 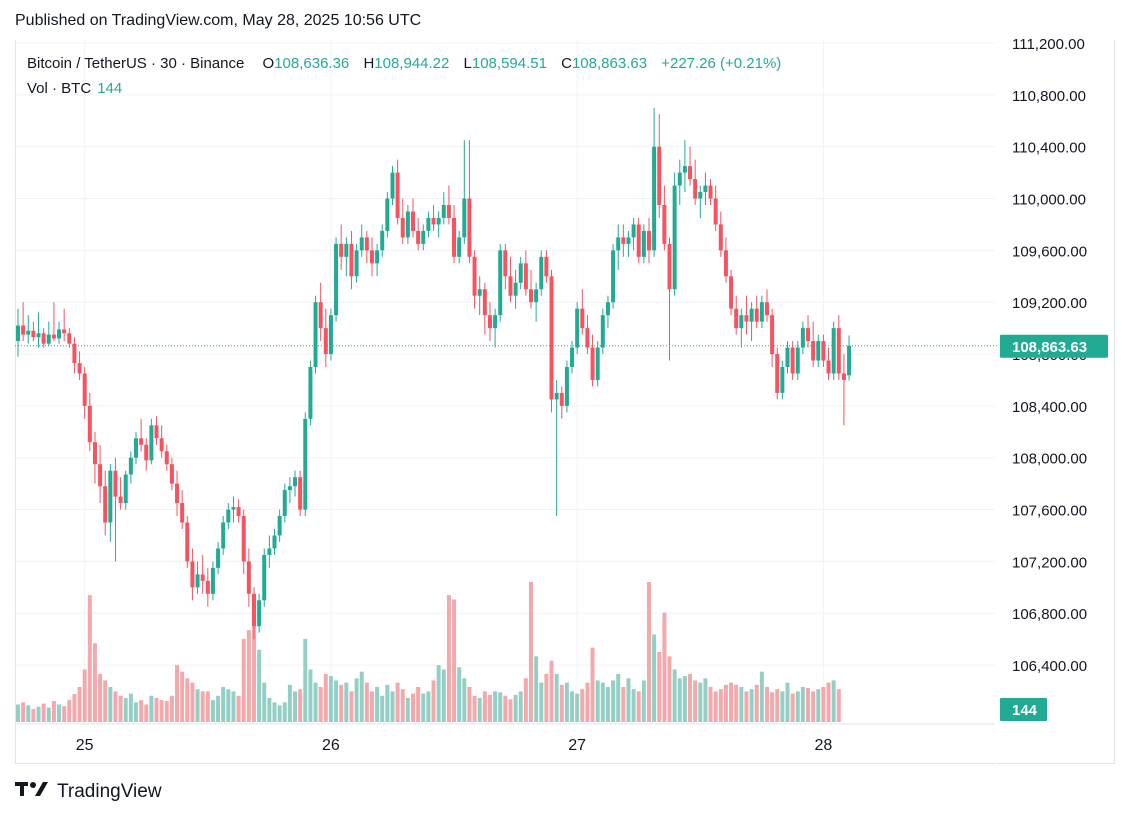 I want to click on footer-brand: TradingView, so click(x=88, y=792).